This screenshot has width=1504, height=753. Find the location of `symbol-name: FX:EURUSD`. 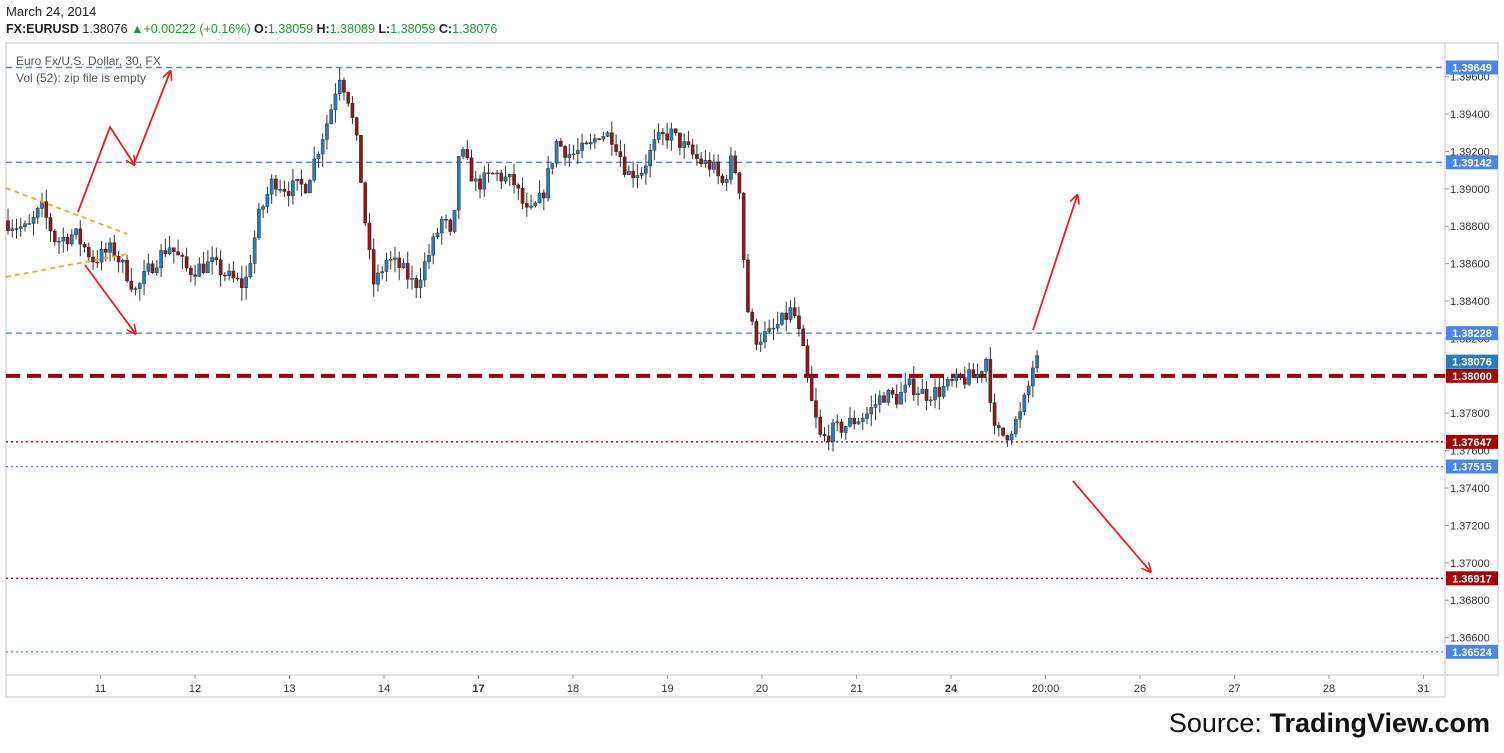

symbol-name: FX:EURUSD is located at coordinates (42, 29).